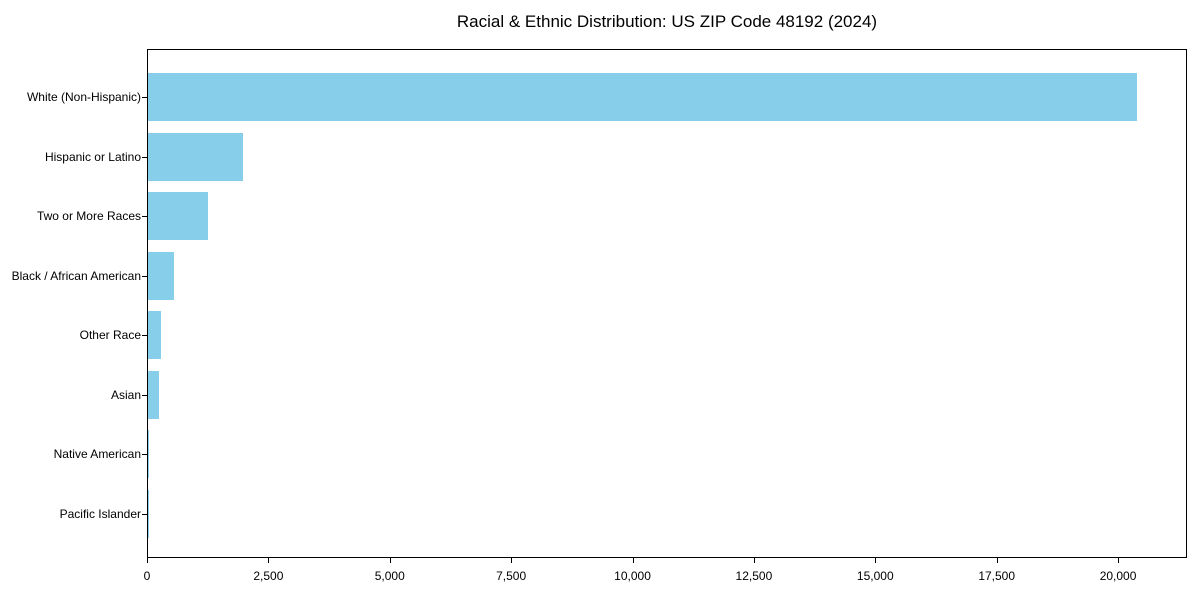 Image resolution: width=1200 pixels, height=600 pixels. I want to click on y-axis-category-label: Asian, so click(125, 394).